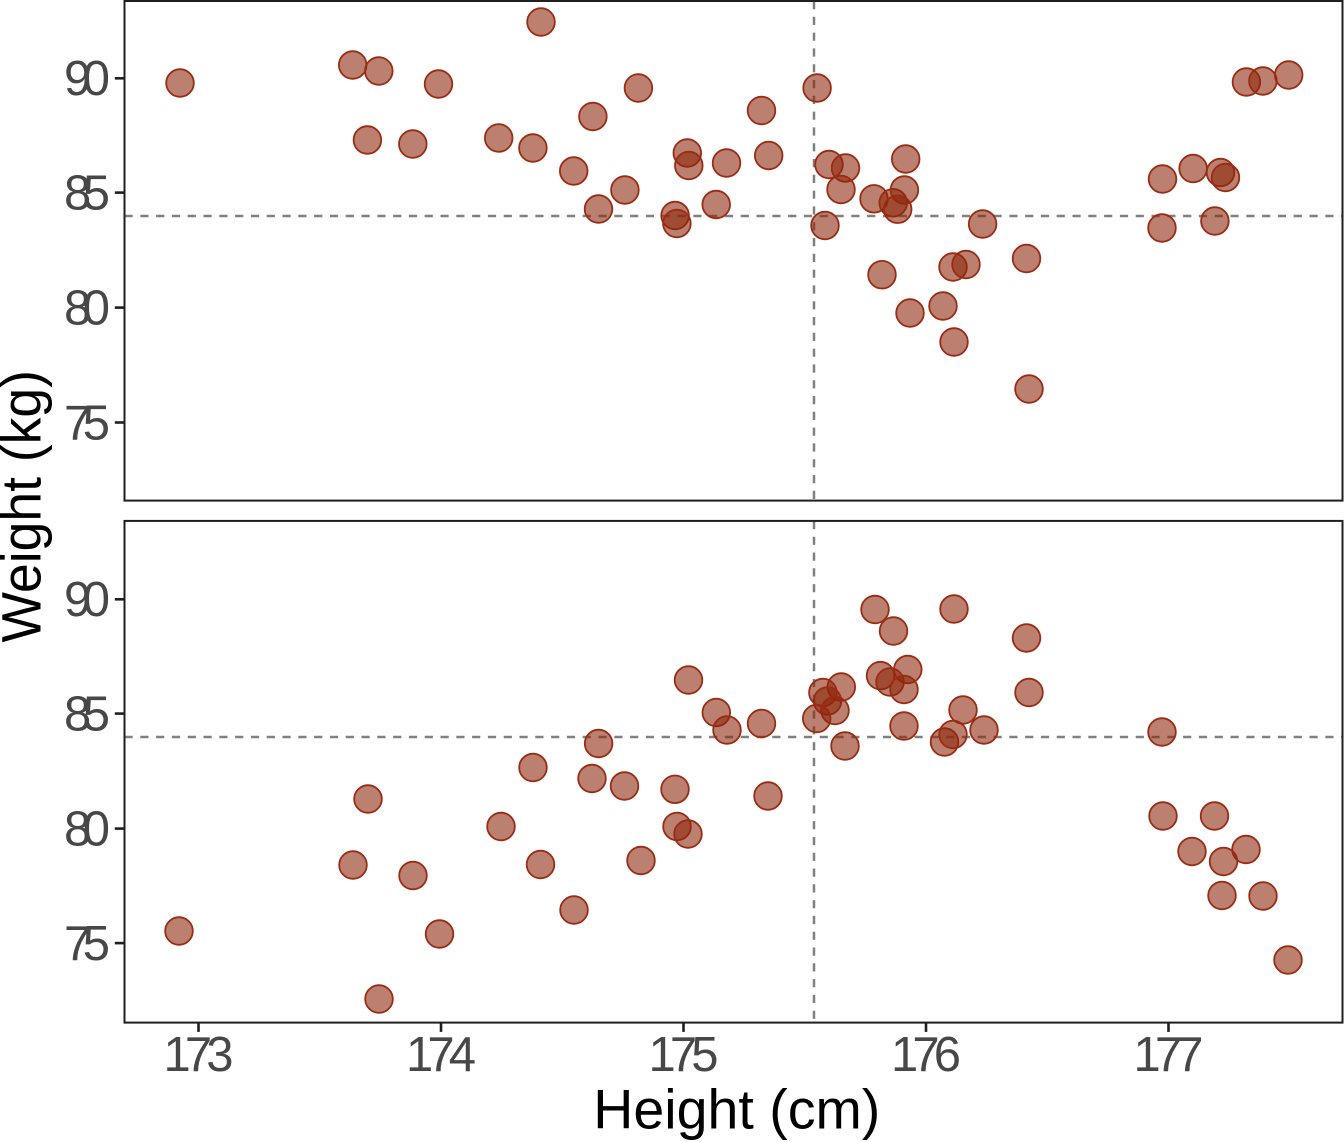  Describe the element at coordinates (199, 1055) in the screenshot. I see `svg-text: 173` at that location.